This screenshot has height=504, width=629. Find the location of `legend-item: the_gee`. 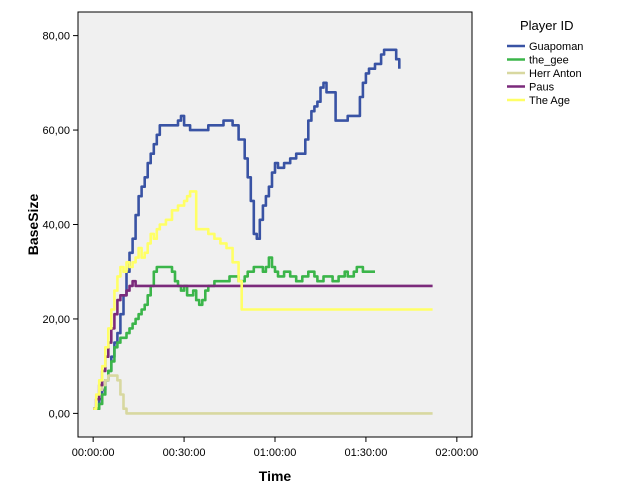

legend-item: the_gee is located at coordinates (538, 61).